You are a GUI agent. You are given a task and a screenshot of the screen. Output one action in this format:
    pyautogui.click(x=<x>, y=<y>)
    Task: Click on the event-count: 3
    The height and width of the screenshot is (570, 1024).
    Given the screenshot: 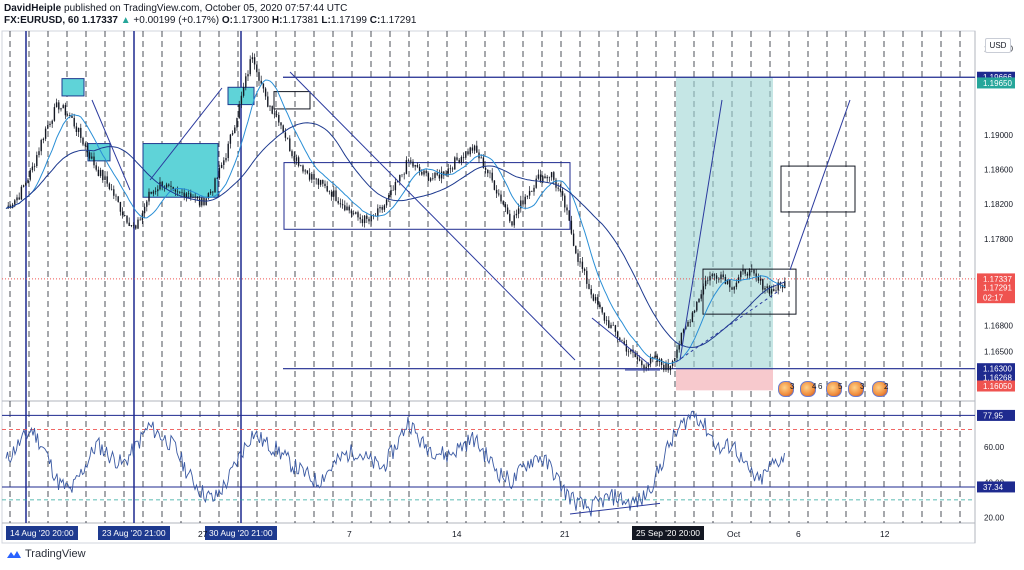 What is the action you would take?
    pyautogui.click(x=792, y=386)
    